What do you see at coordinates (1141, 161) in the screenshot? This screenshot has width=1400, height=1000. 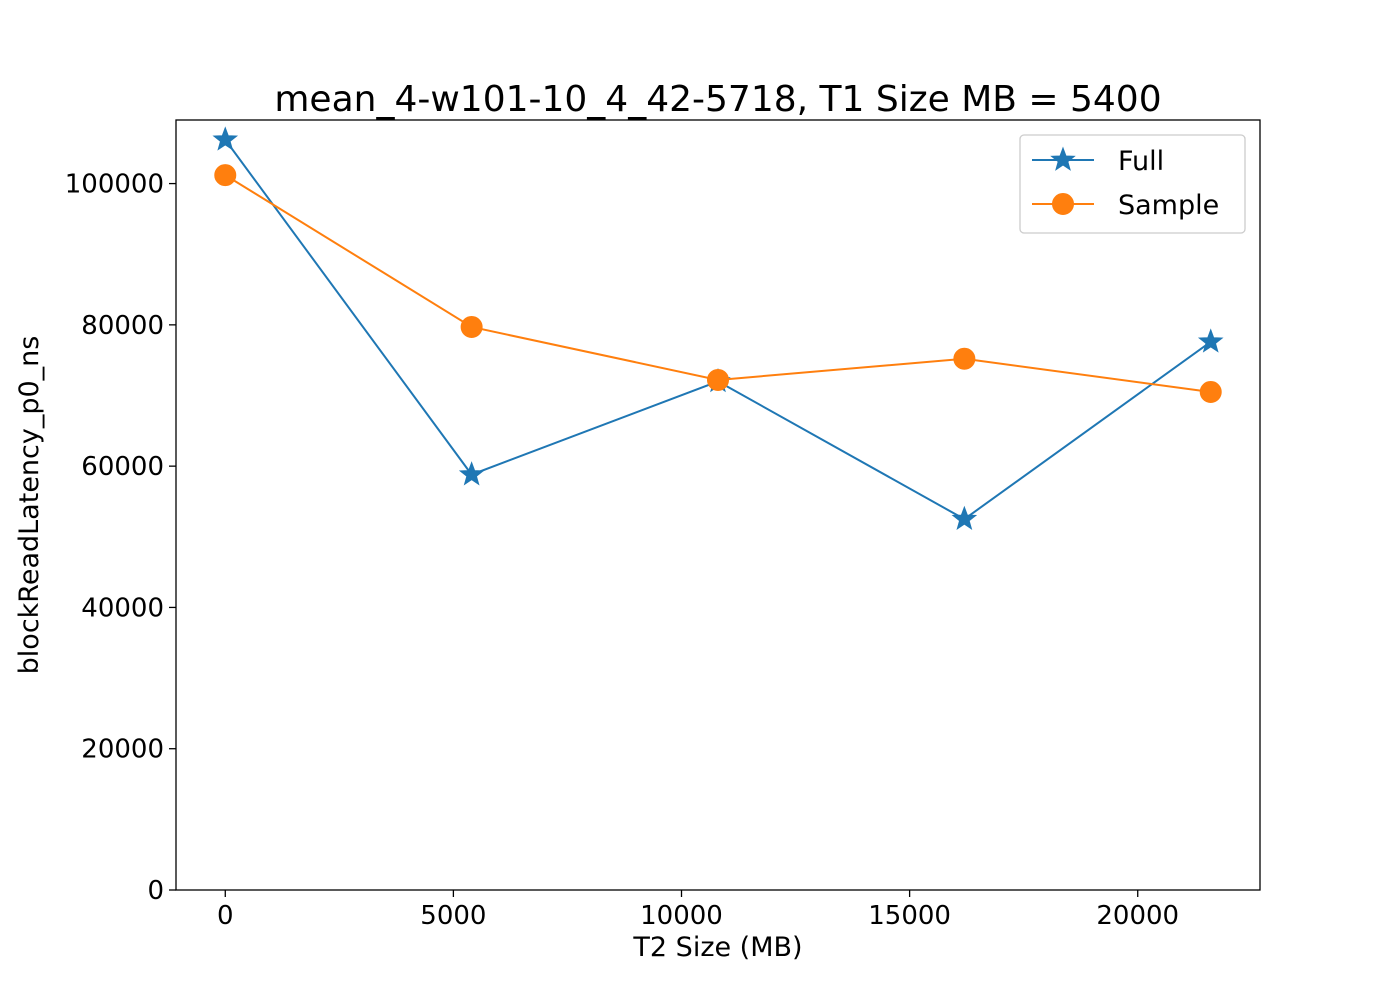 I see `legend-label: Full` at bounding box center [1141, 161].